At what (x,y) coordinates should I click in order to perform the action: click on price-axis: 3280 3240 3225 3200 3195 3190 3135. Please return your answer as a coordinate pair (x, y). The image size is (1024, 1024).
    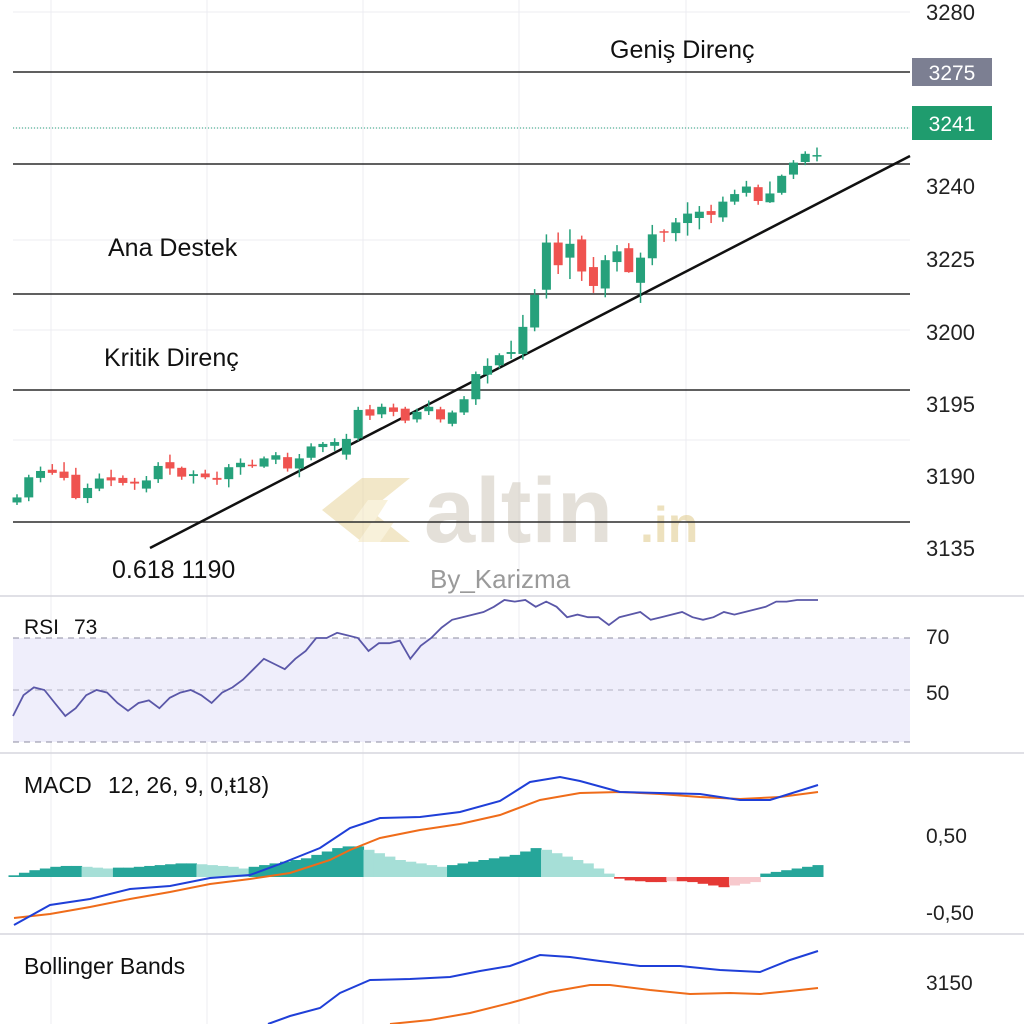
    Looking at the image, I should click on (950, 280).